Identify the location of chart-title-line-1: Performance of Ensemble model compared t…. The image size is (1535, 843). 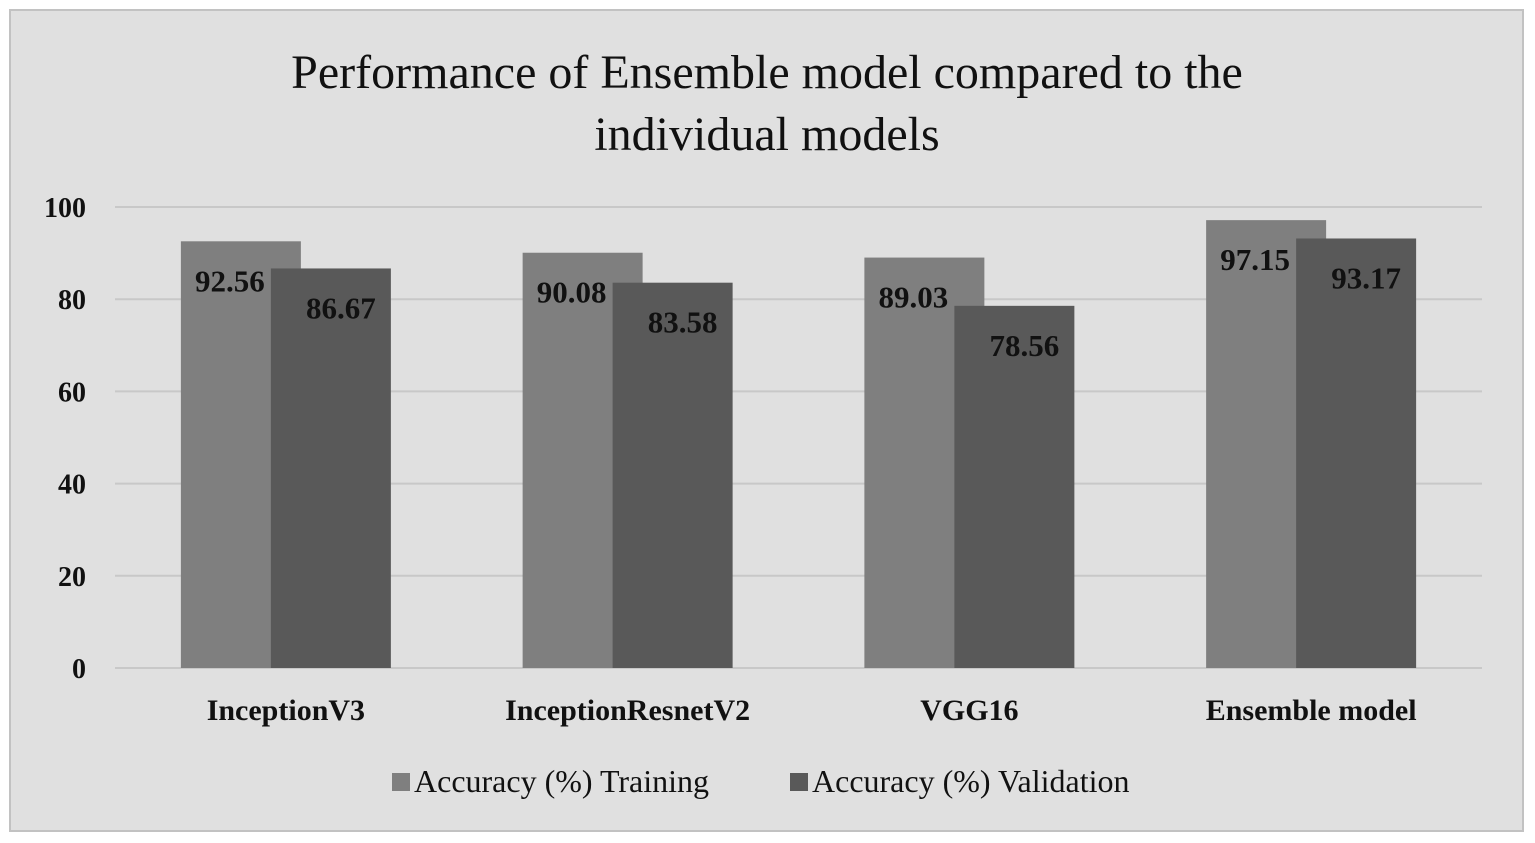
(767, 72).